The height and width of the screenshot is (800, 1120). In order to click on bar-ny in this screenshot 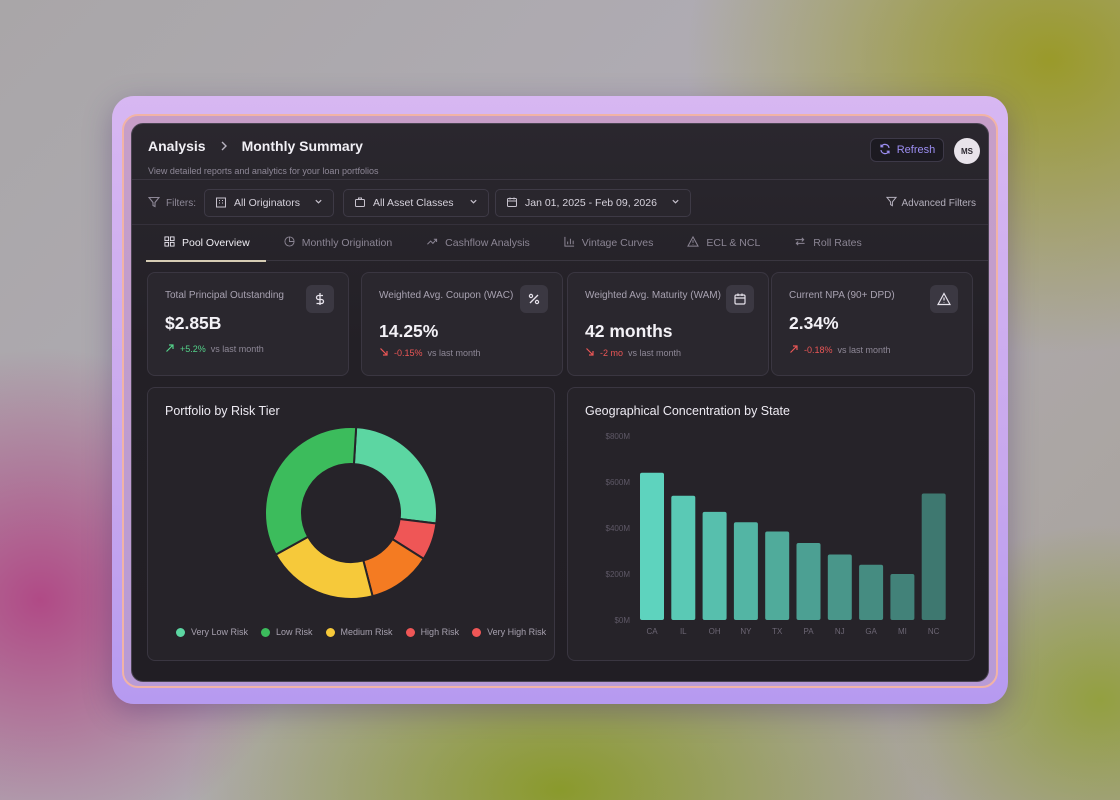, I will do `click(745, 571)`.